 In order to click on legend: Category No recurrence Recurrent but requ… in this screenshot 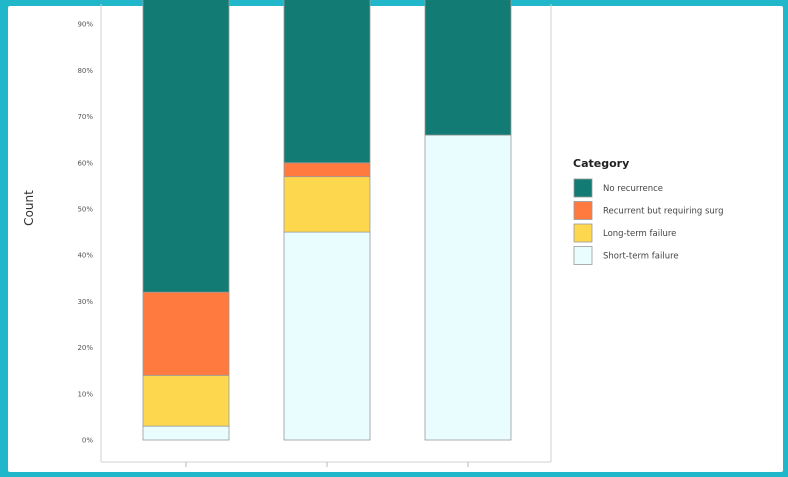, I will do `click(648, 211)`.